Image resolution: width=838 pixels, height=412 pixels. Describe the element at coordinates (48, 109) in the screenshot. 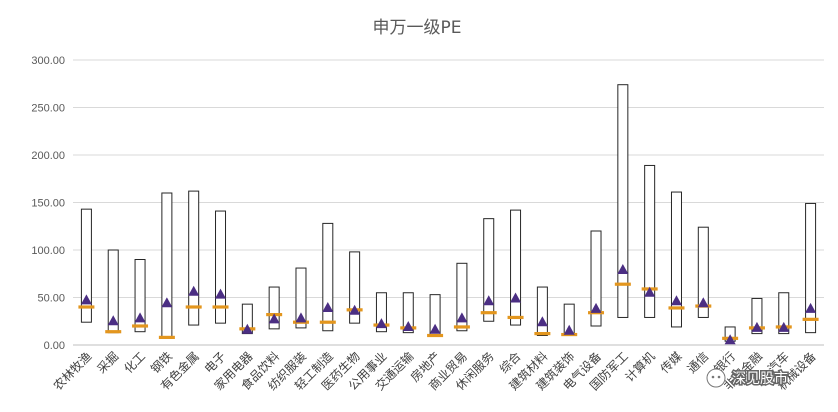

I see `y-tick-label: 250.00` at that location.